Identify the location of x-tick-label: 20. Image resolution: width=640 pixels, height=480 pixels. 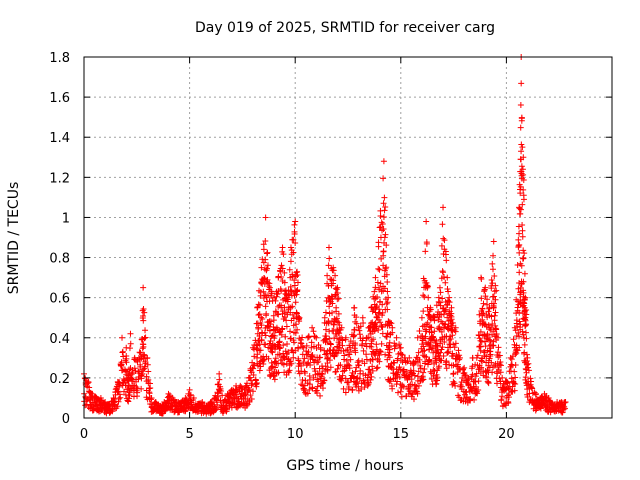
(506, 434).